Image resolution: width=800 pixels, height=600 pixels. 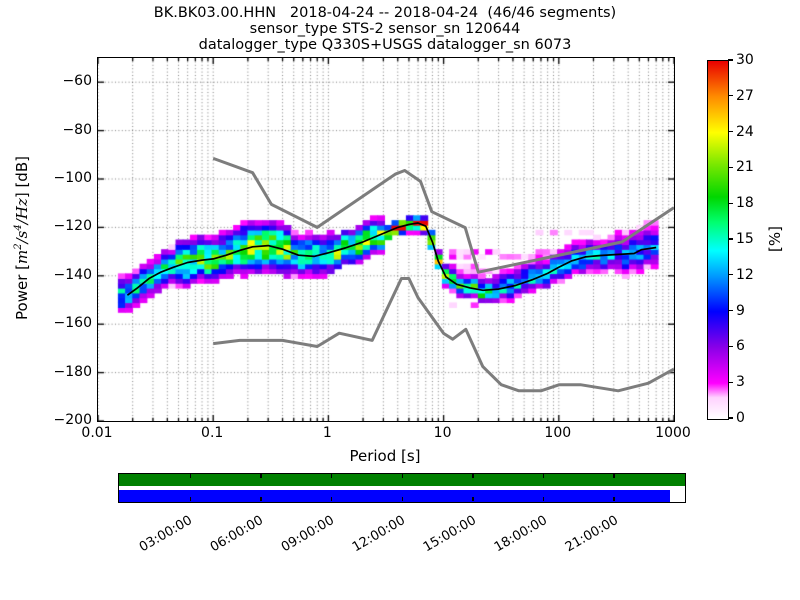 I want to click on timeline-time-label: 09:00:00, so click(x=307, y=534).